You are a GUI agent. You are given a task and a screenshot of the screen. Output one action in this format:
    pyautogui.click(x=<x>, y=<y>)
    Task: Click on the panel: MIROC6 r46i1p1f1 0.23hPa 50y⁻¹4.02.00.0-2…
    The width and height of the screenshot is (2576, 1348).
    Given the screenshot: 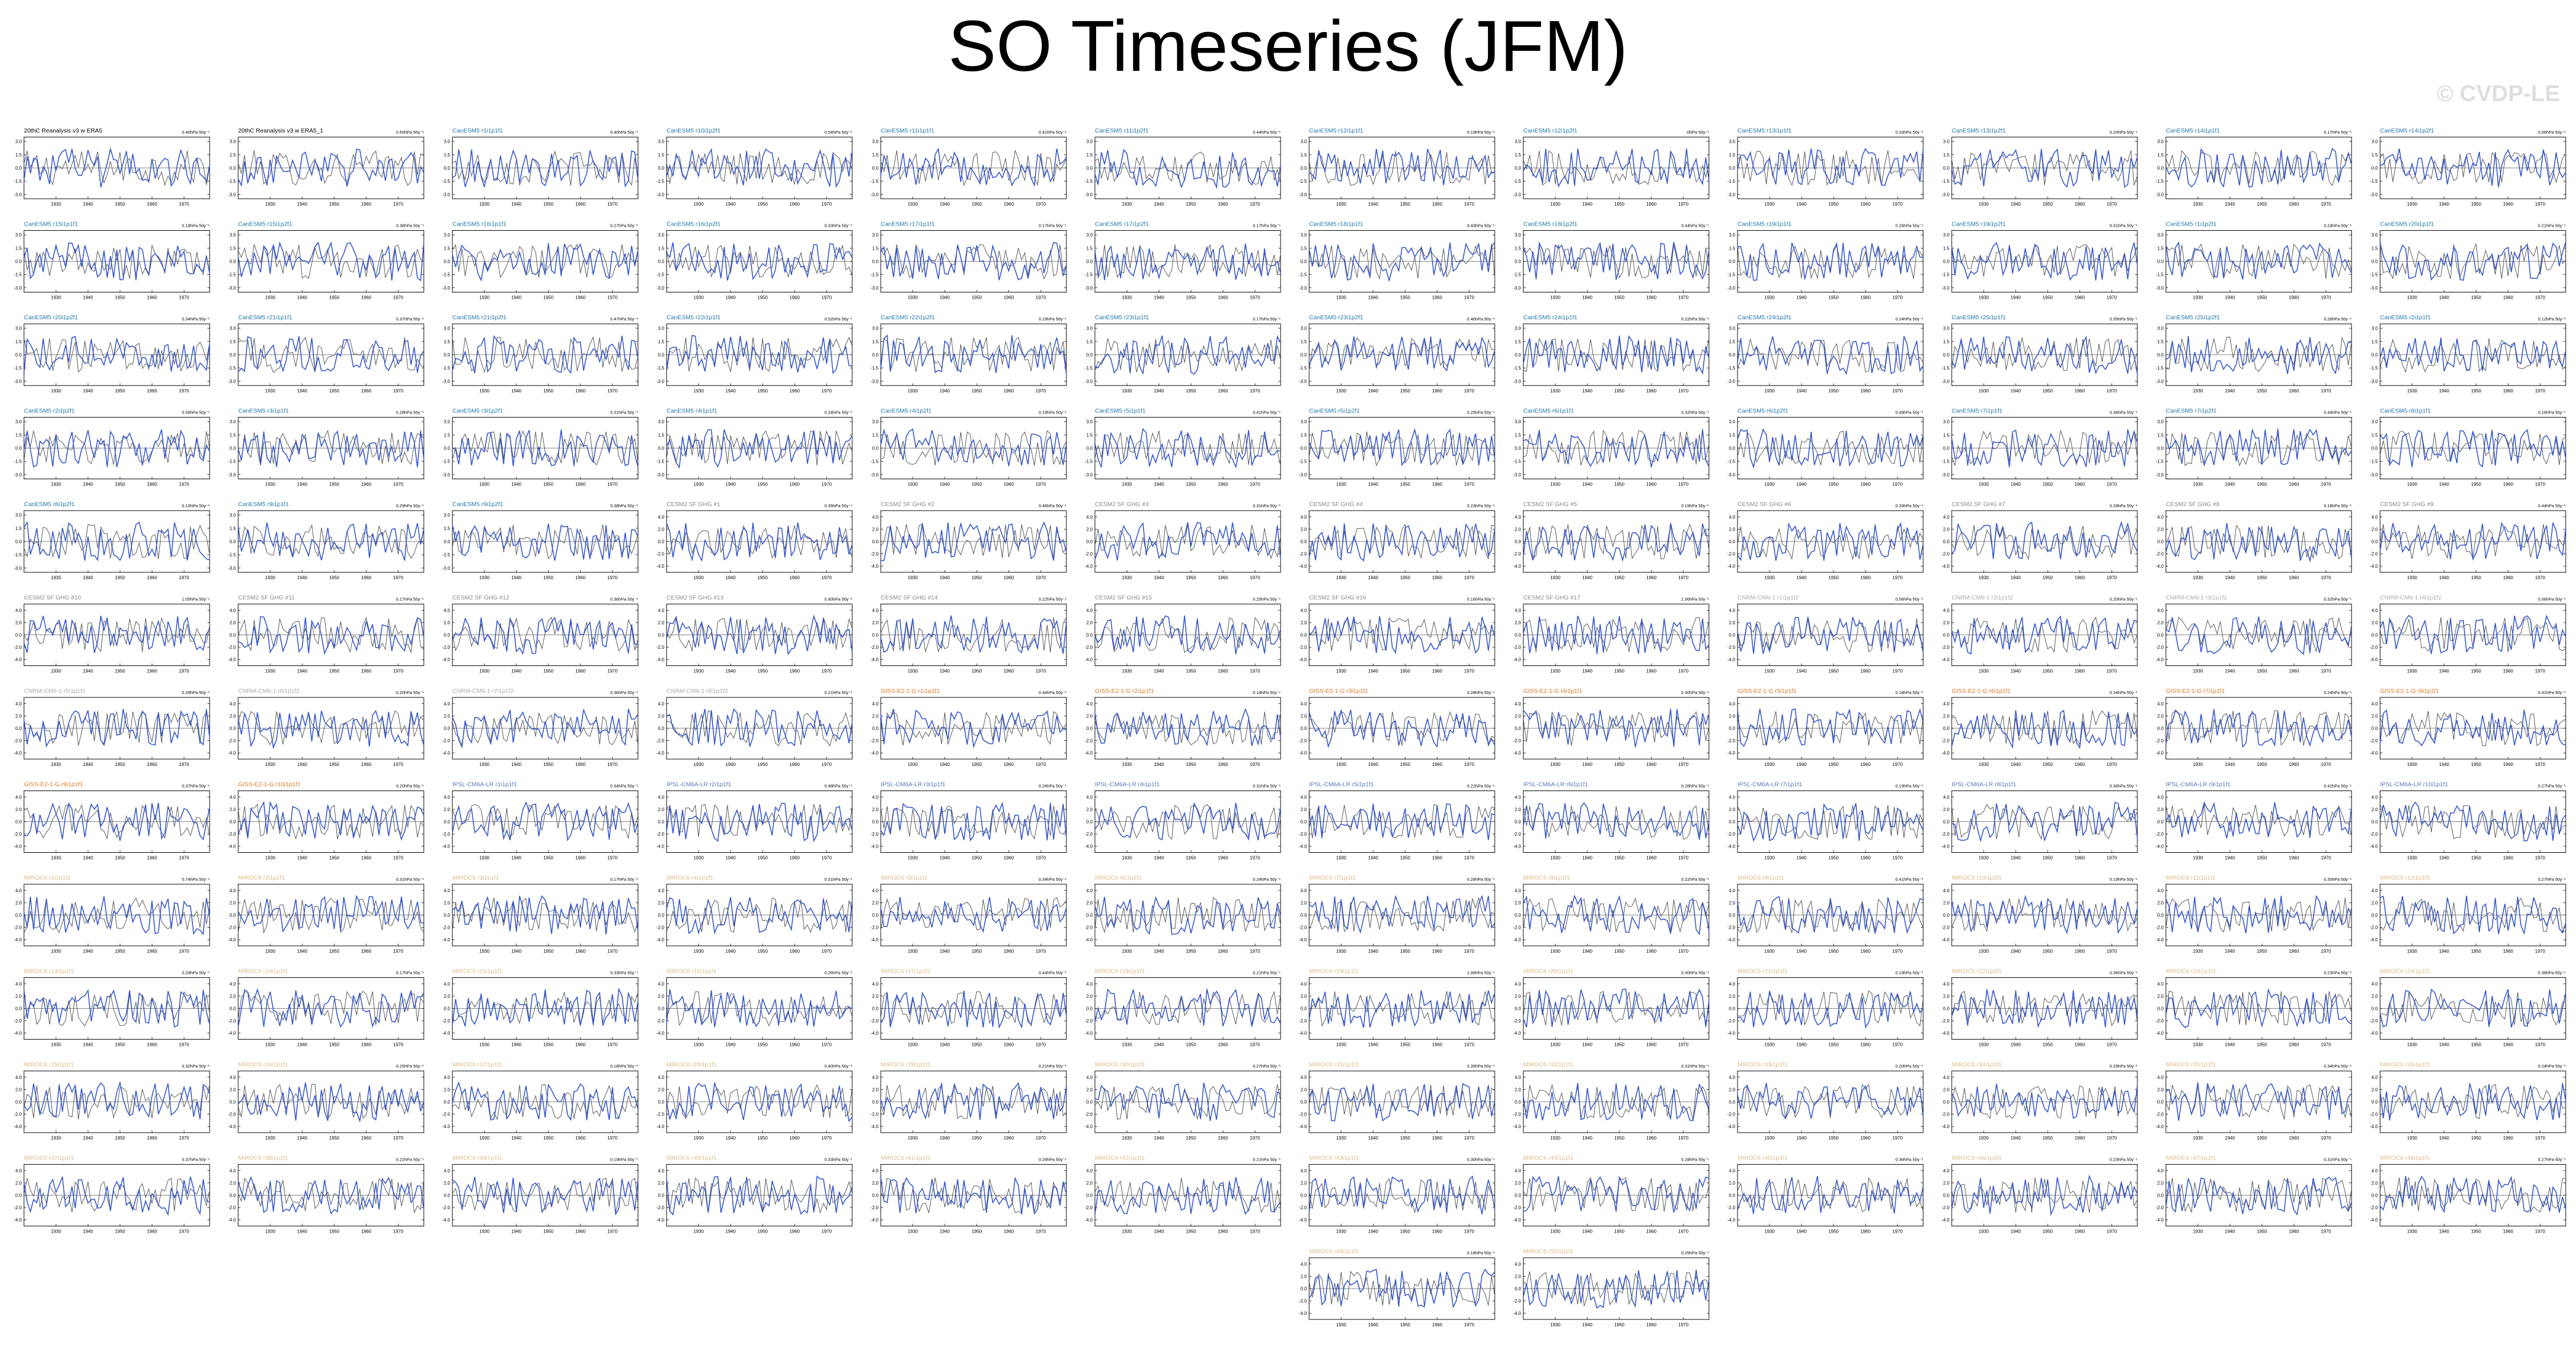 What is the action you would take?
    pyautogui.click(x=2039, y=1194)
    